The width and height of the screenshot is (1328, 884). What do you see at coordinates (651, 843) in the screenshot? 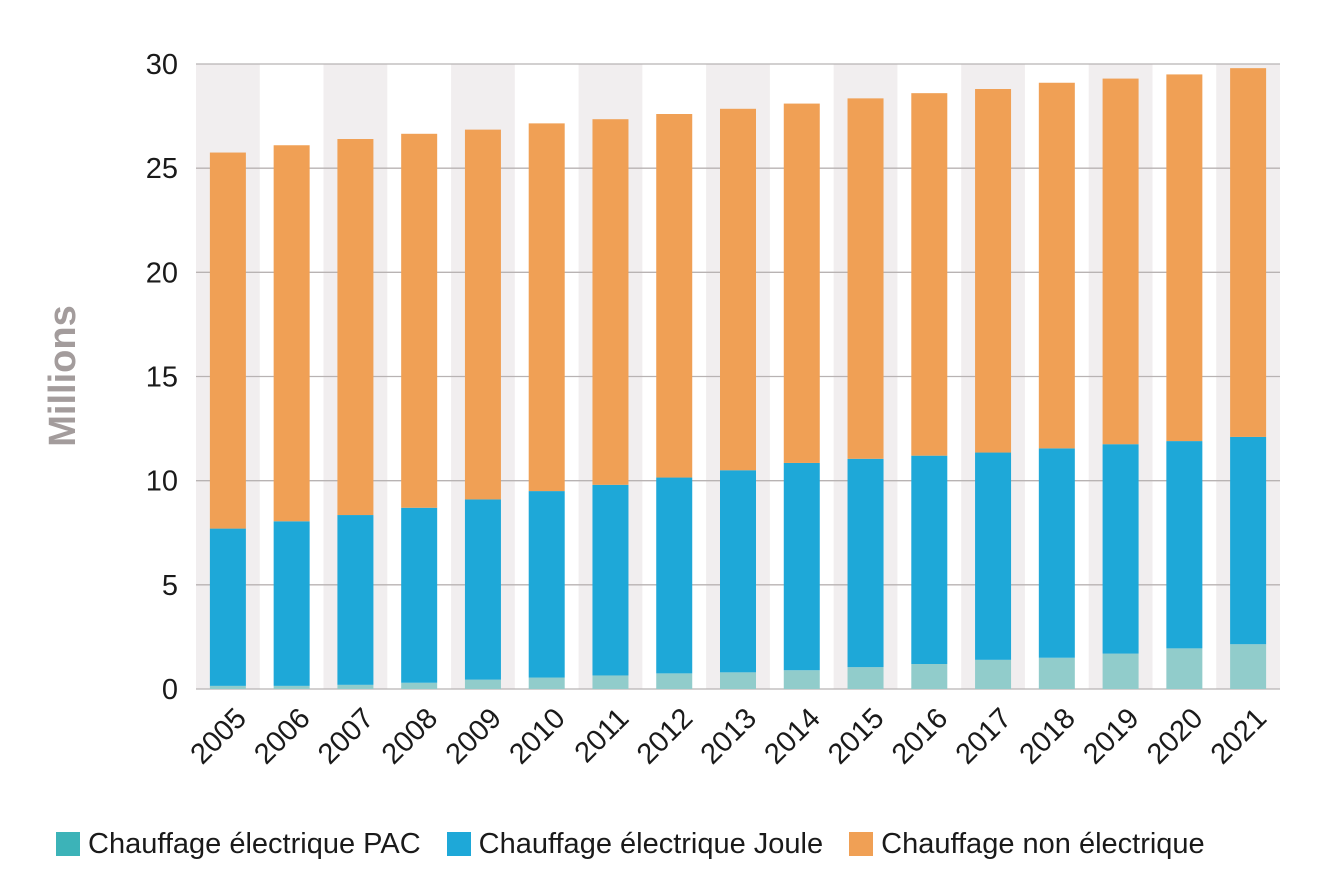
I see `legend-label-joule: Chauffage électrique Joule` at bounding box center [651, 843].